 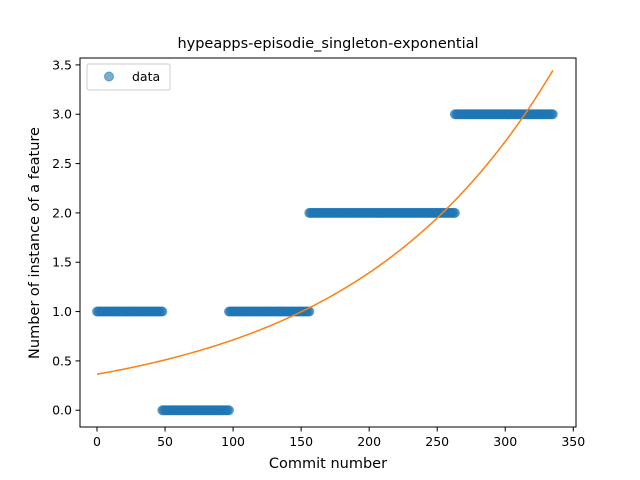 I want to click on y-tick-label: 2.0, so click(x=62, y=212).